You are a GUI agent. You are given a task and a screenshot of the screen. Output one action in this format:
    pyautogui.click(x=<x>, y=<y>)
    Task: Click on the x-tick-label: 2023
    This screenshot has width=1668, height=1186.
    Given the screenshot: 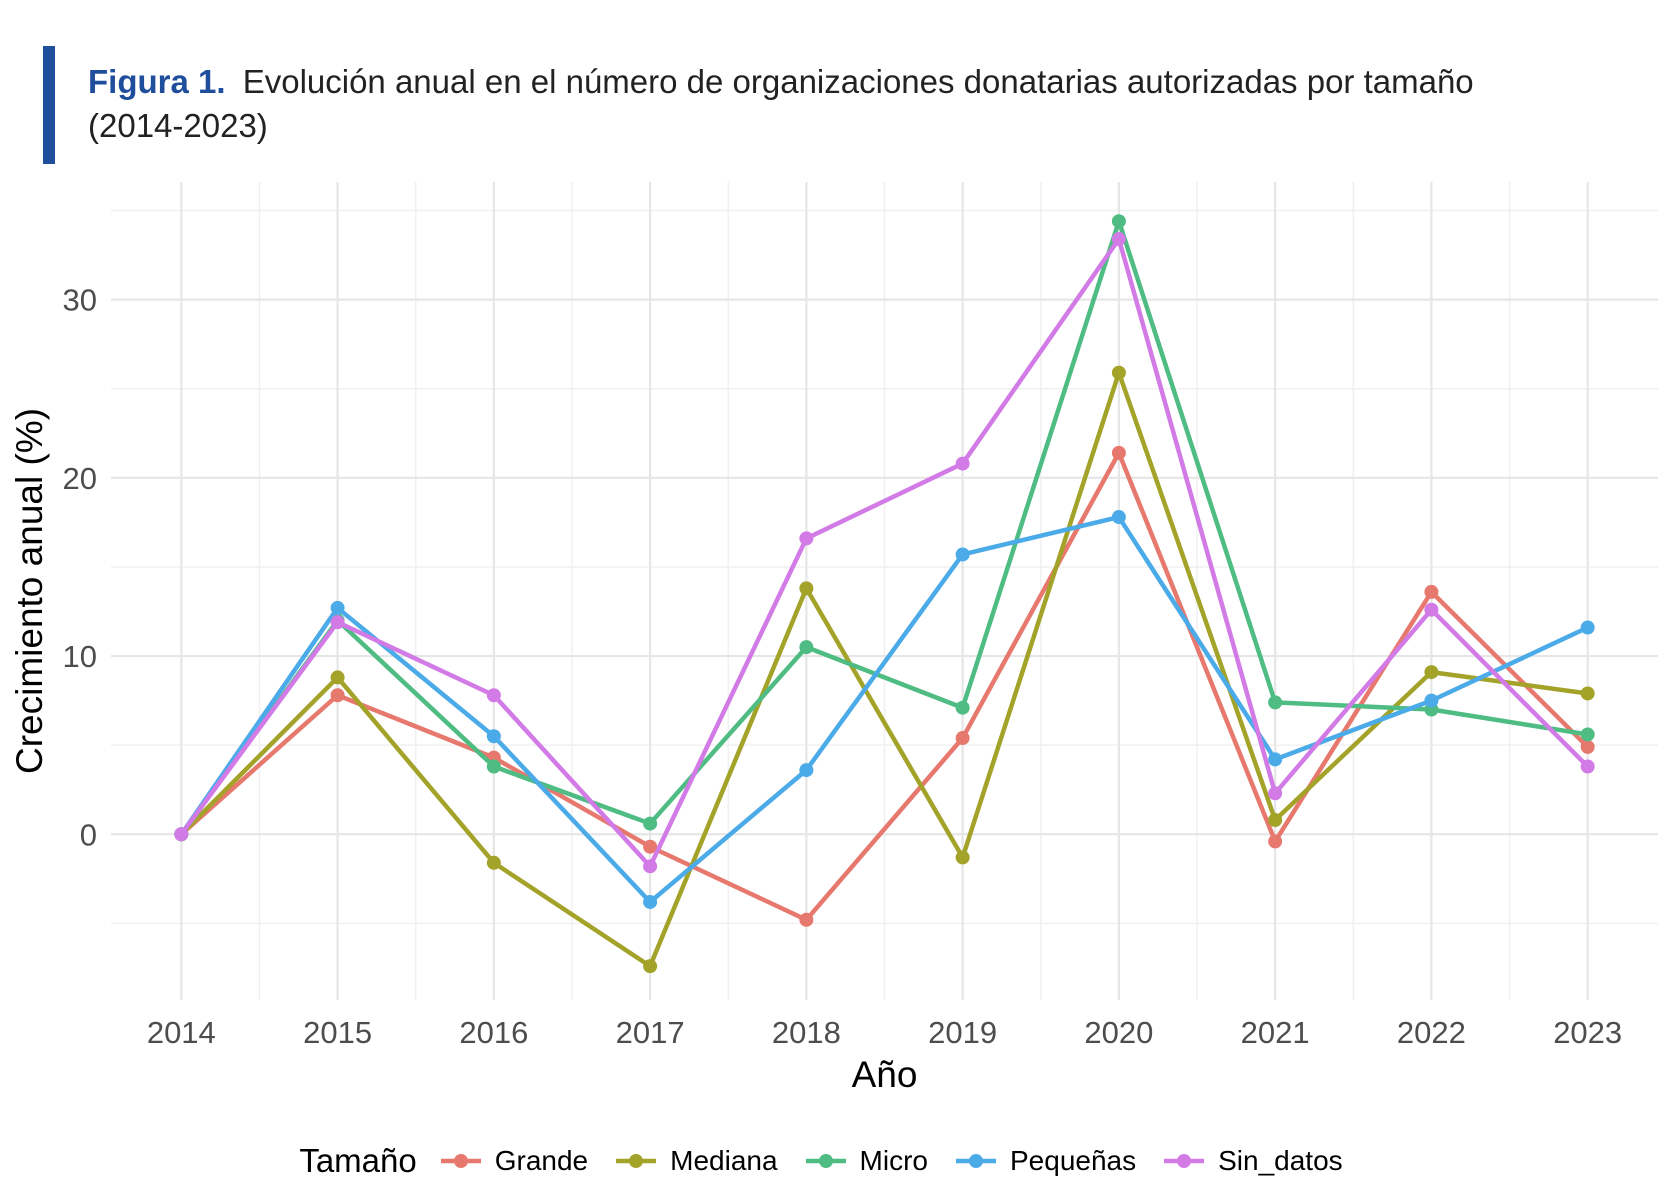 What is the action you would take?
    pyautogui.click(x=1587, y=1032)
    